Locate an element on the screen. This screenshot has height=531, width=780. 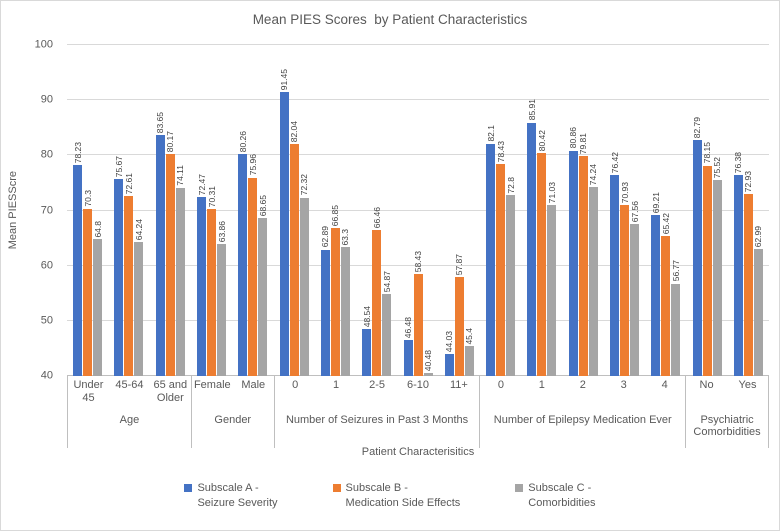
bar-value-label: 46.48 is located at coordinates (408, 327).